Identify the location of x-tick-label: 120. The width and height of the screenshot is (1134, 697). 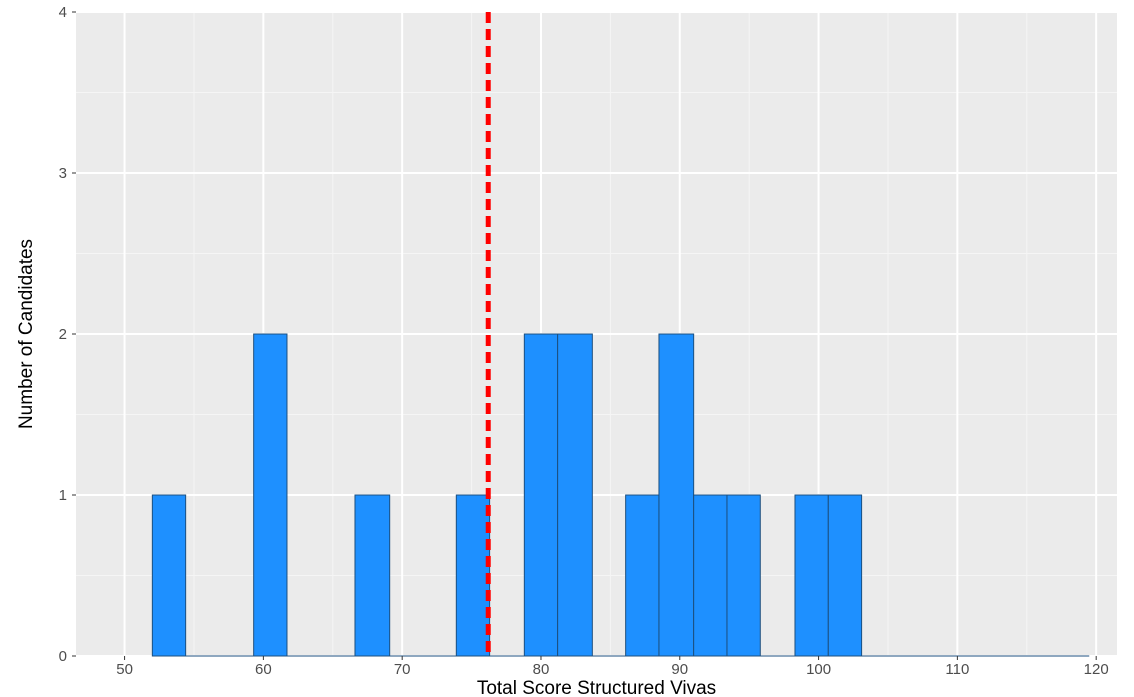
(1096, 669).